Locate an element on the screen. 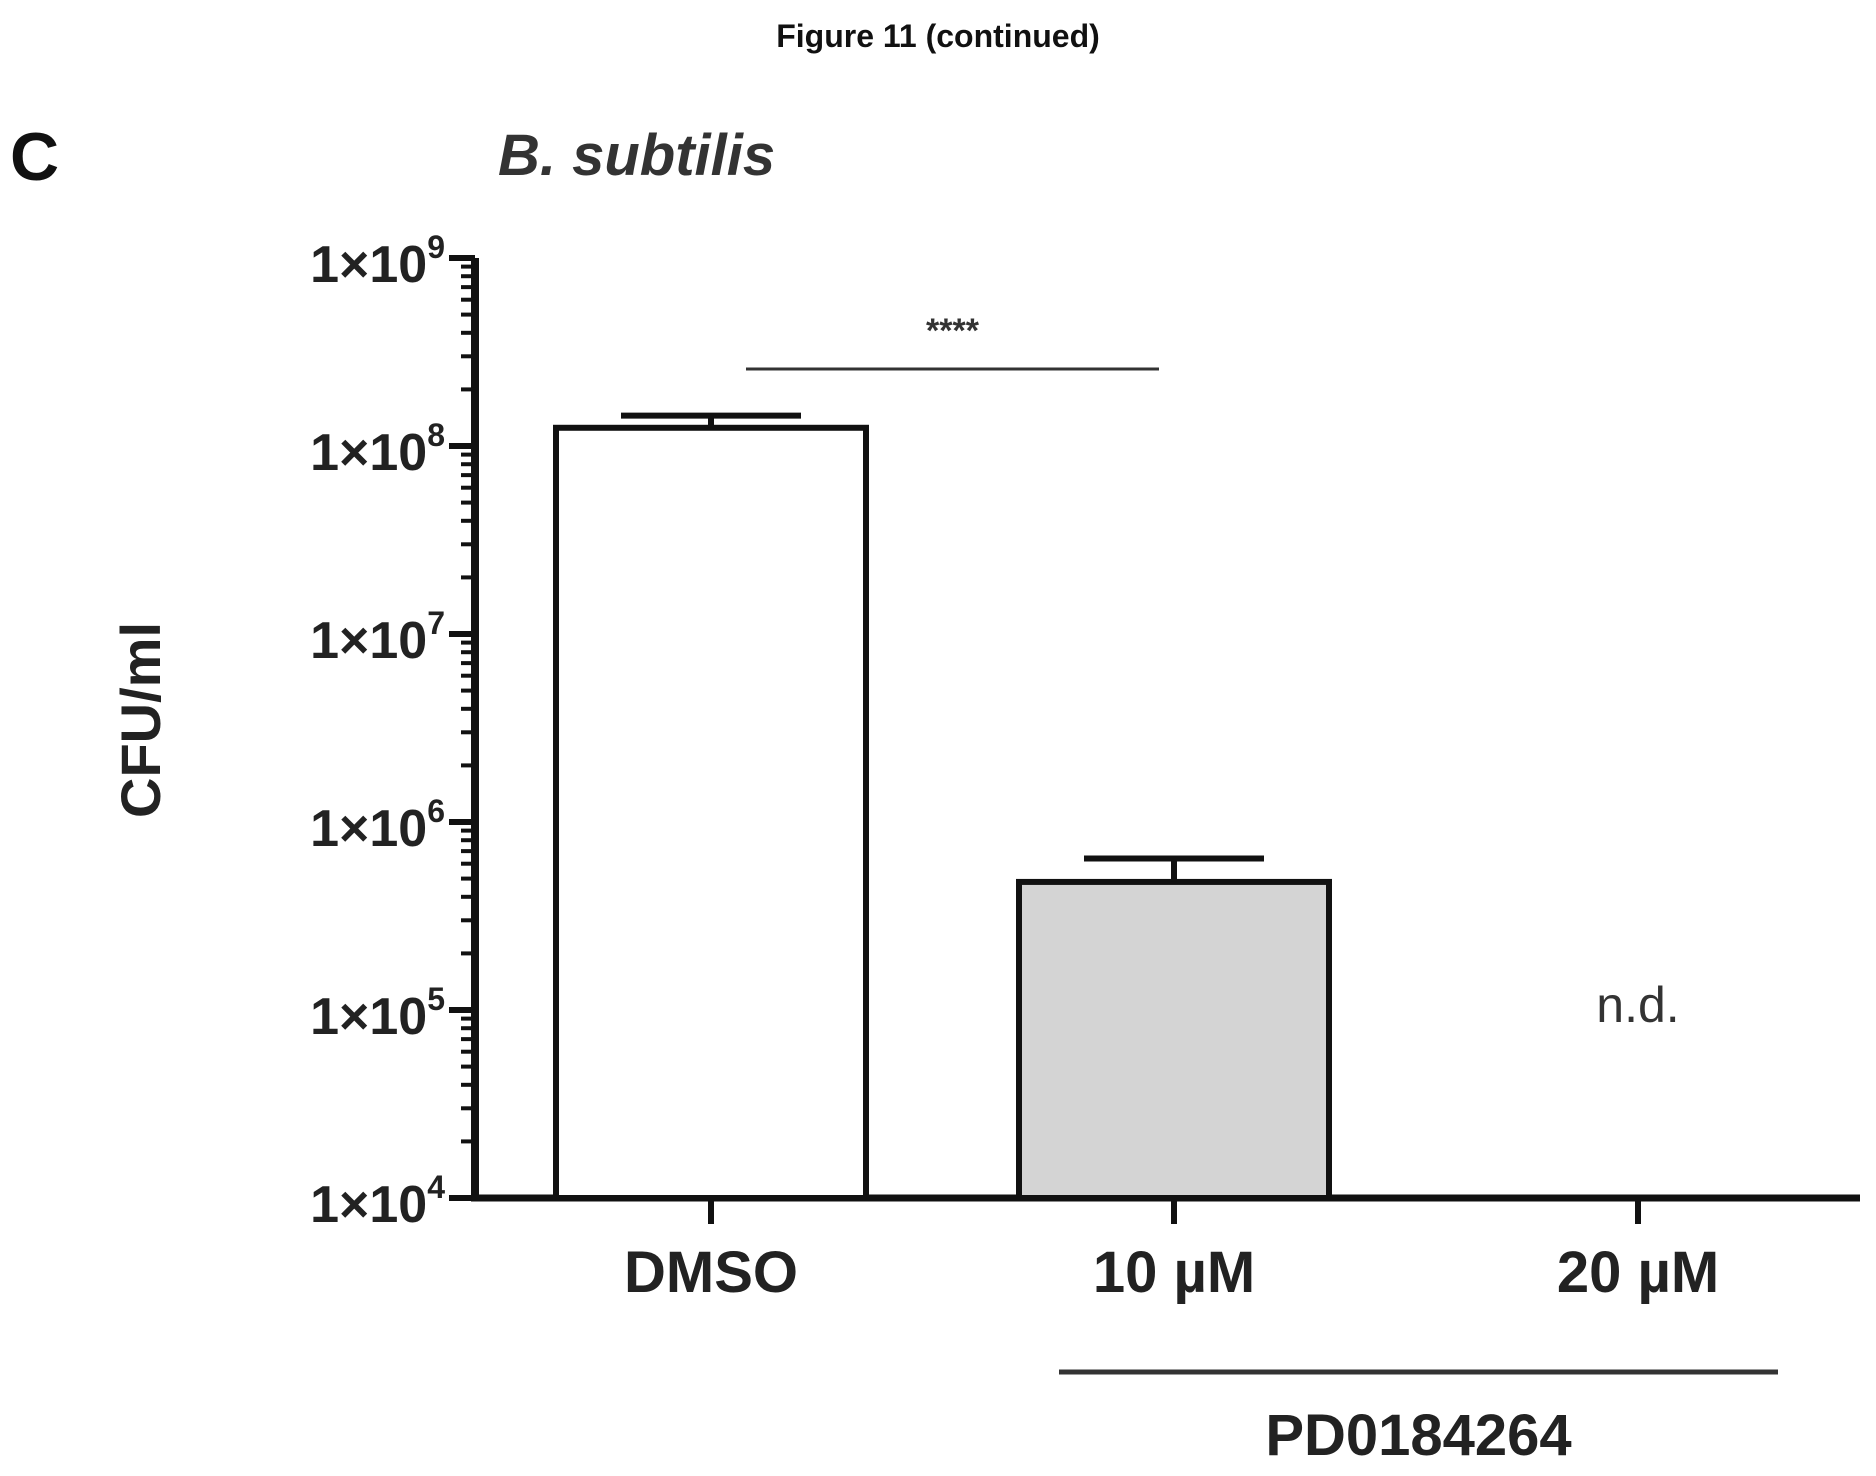  y-tick-label: 1×10⁸ is located at coordinates (377, 449).